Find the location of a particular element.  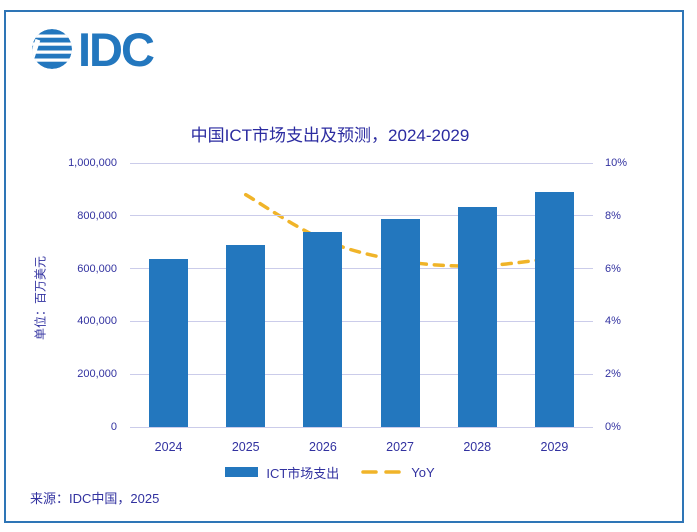

left-axis-ticks: 1,000,000 800,000 600,000 400,000 200,000 0 is located at coordinates (58, 295).